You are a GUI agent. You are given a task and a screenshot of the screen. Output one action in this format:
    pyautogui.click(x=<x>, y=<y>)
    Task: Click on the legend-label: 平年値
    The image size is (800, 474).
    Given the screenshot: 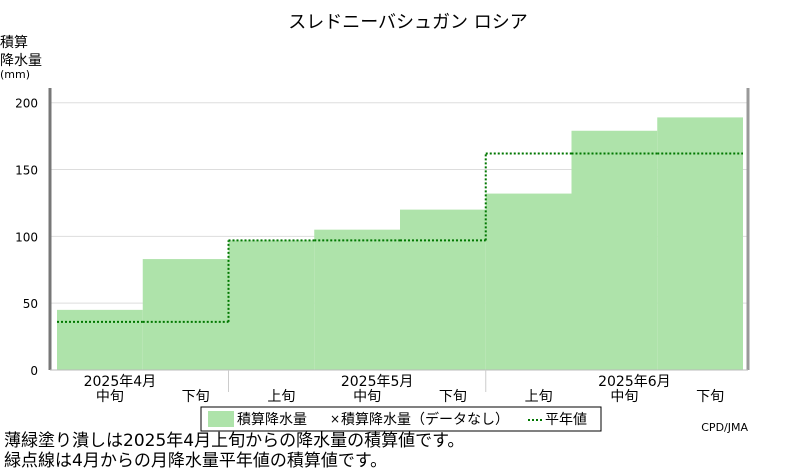 What is the action you would take?
    pyautogui.click(x=566, y=420)
    